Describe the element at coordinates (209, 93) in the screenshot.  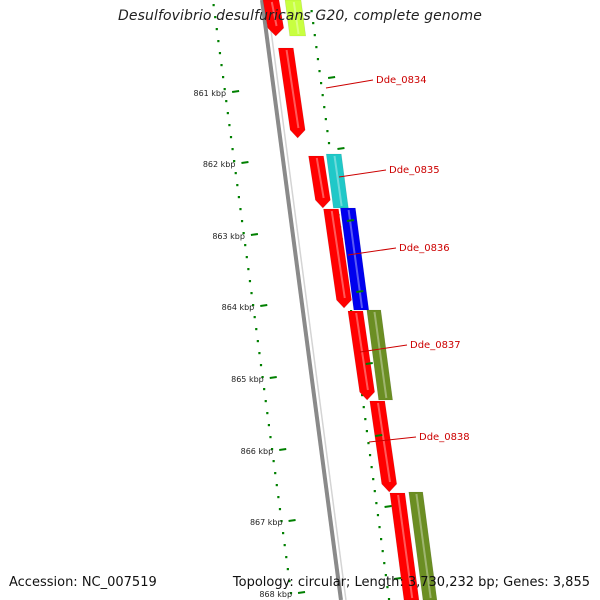
I see `tick-label: 861 kbp` at that location.